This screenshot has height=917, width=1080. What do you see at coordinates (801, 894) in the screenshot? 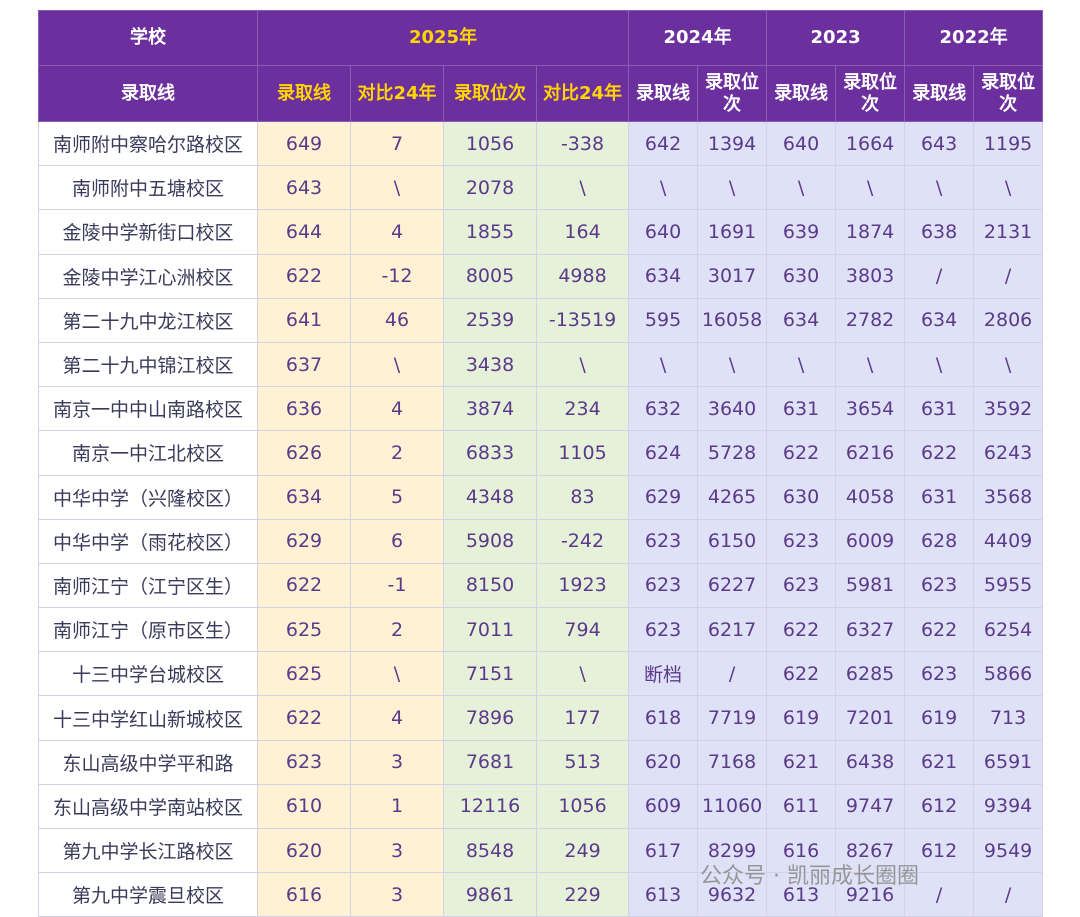
I see `table-cell: 613` at bounding box center [801, 894].